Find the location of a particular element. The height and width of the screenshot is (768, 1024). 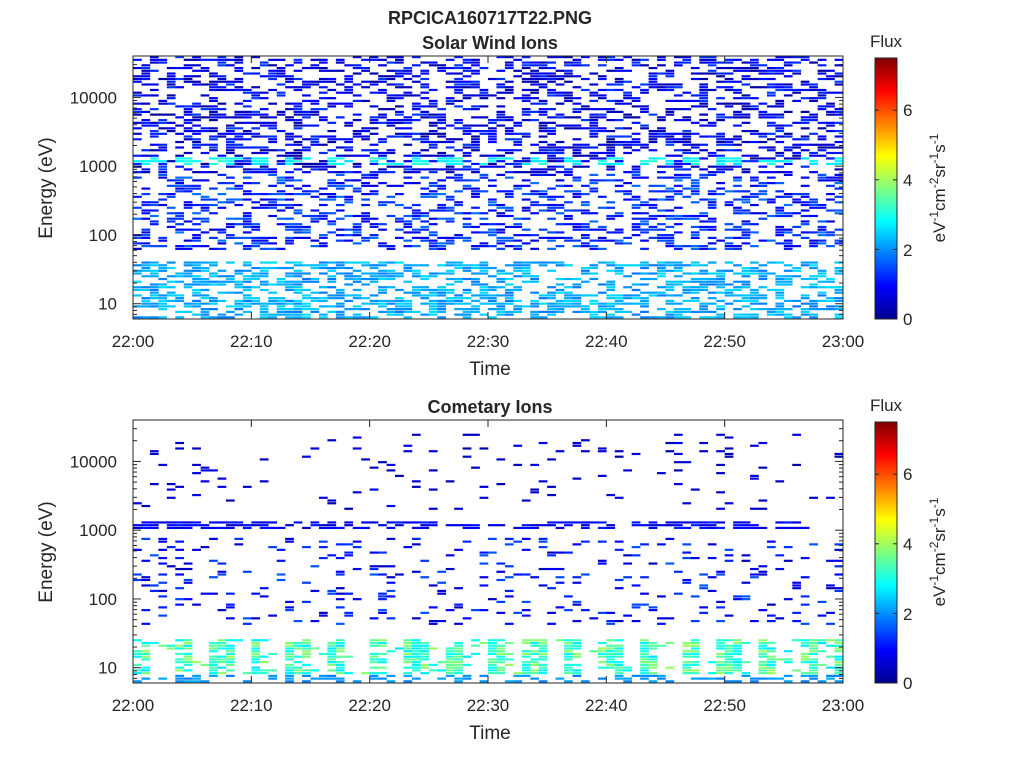

y-tick-label: 100 is located at coordinates (103, 235).